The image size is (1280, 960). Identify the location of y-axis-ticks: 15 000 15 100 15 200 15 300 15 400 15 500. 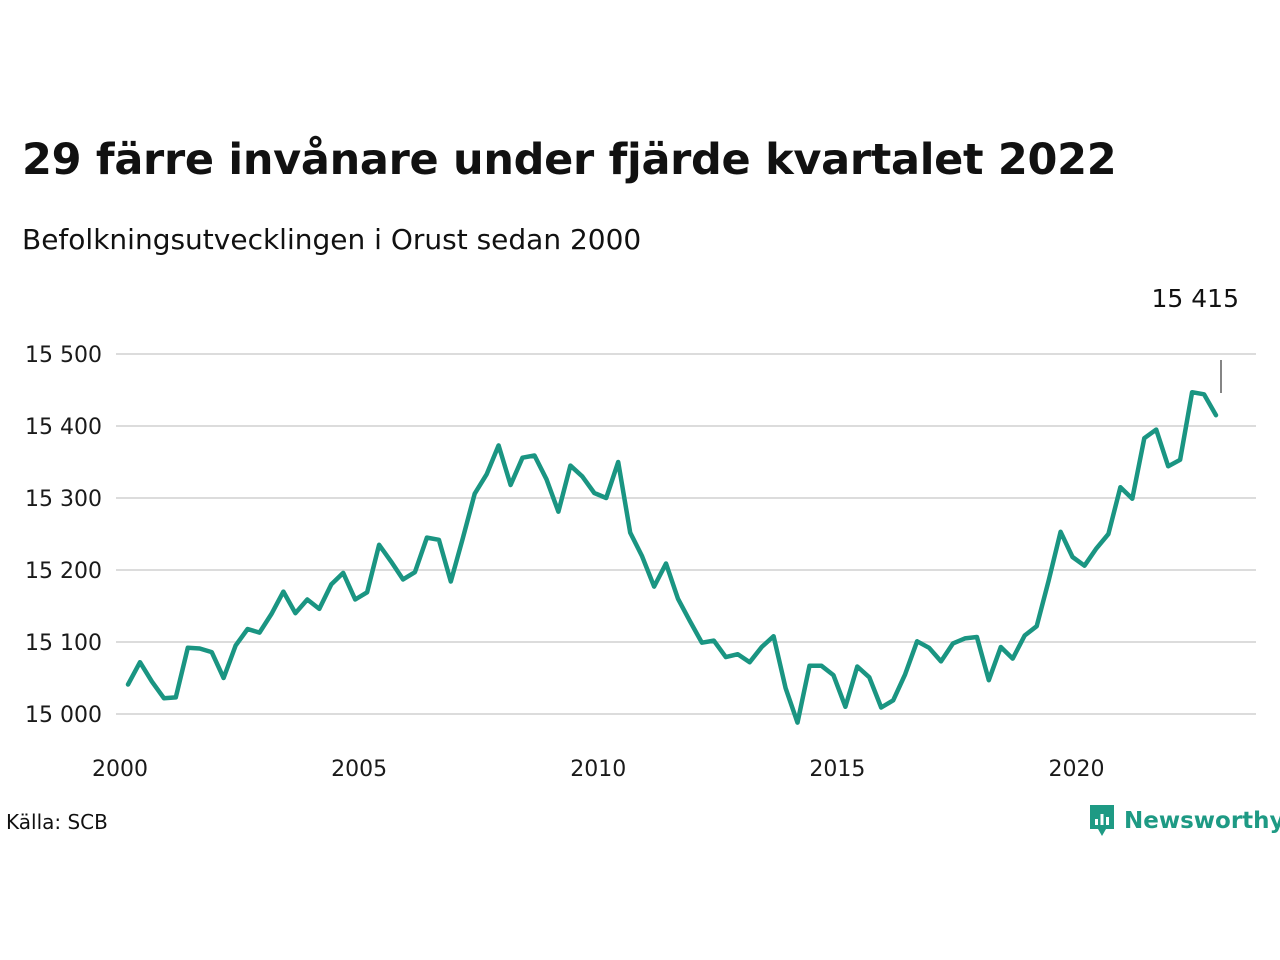
(63, 535).